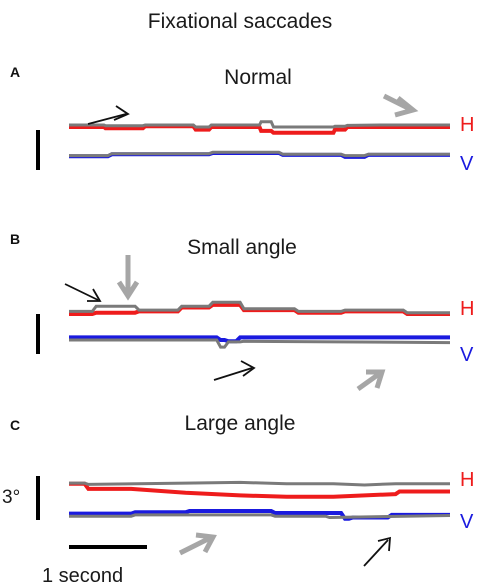 Image resolution: width=482 pixels, height=587 pixels. Describe the element at coordinates (240, 21) in the screenshot. I see `figure-title: Fixational saccades` at that location.